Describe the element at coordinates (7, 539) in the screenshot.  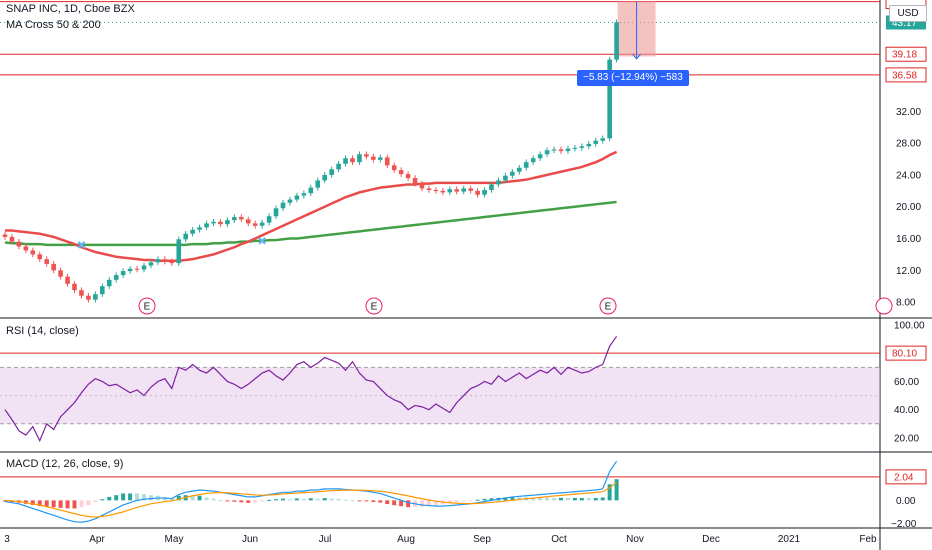
I see `time-axis-label: 3` at that location.